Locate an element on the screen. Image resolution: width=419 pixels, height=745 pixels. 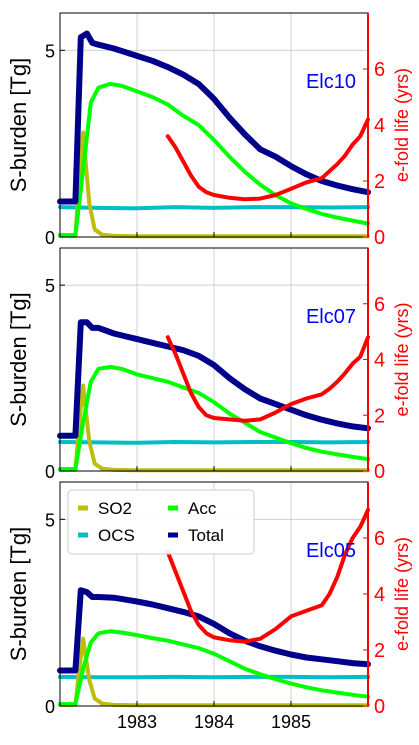
x-tick-label: 1983 is located at coordinates (137, 722).